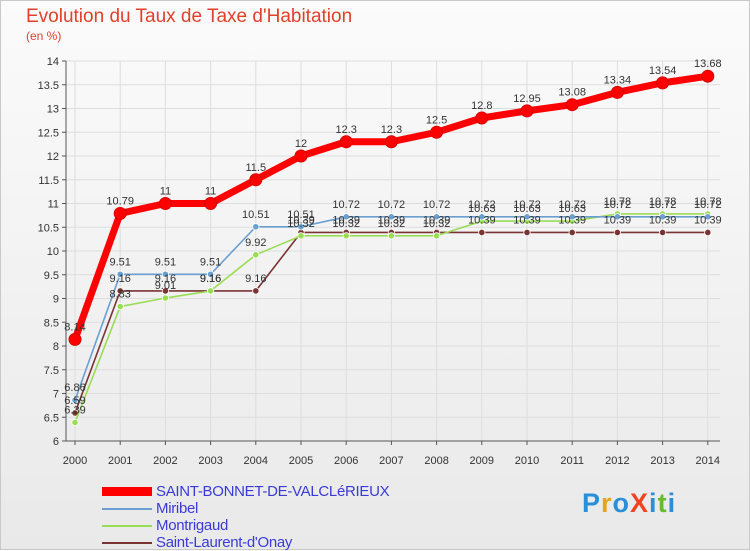 This screenshot has width=750, height=551. What do you see at coordinates (301, 461) in the screenshot?
I see `x-tick-label: 2005` at bounding box center [301, 461].